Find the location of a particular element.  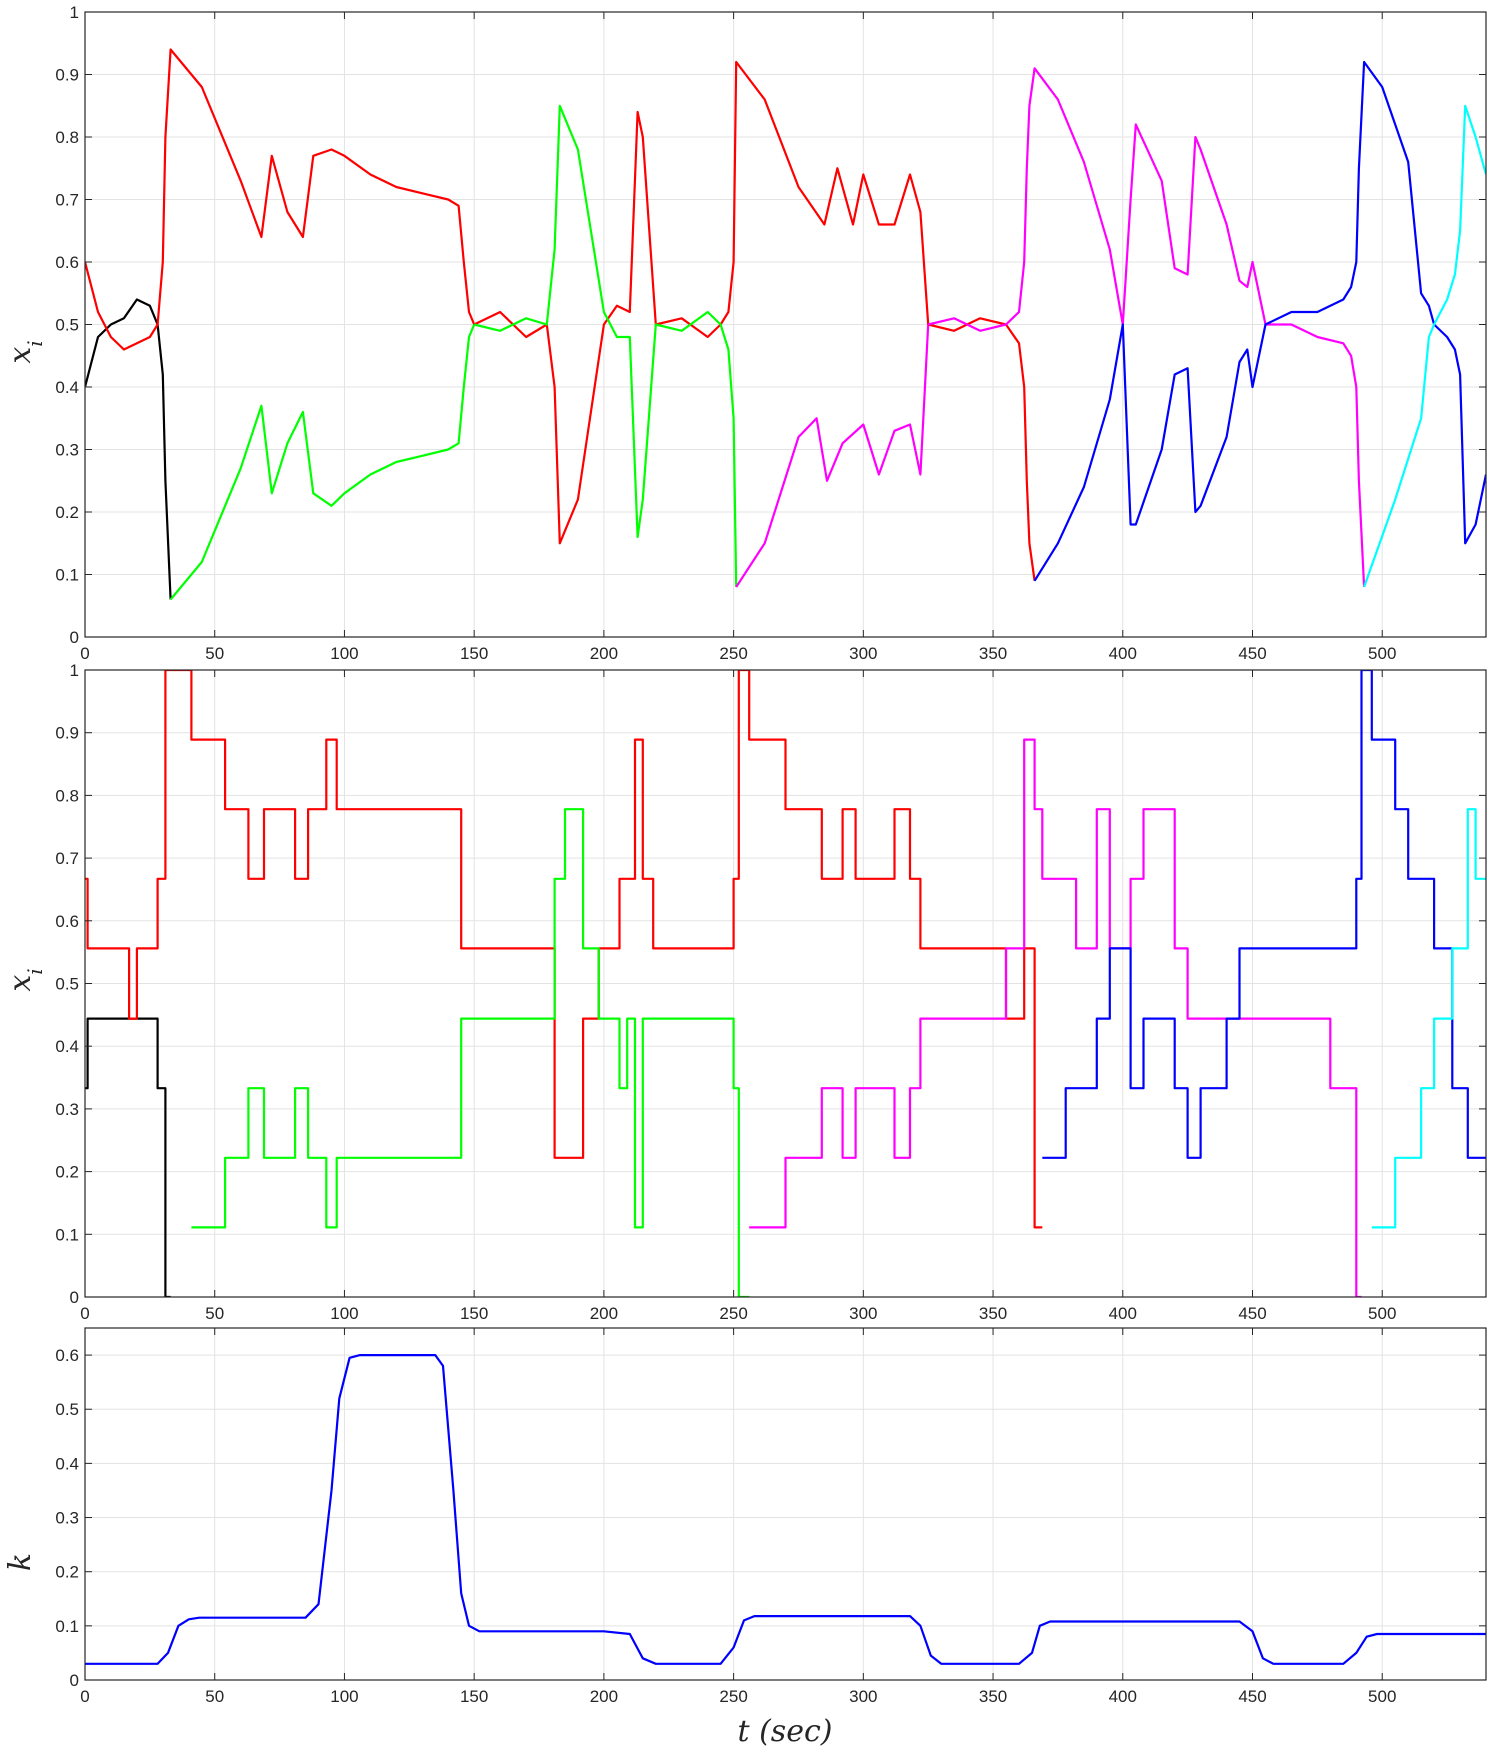

x-axis-label: t (sec) is located at coordinates (785, 1731).